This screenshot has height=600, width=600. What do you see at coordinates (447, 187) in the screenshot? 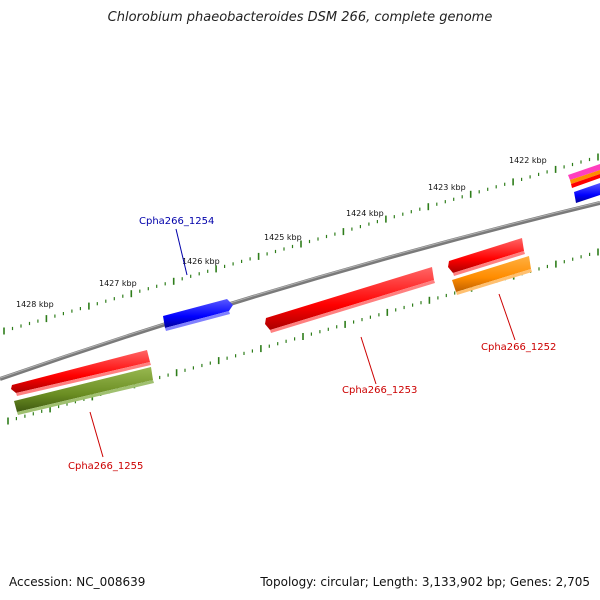
I see `tick-label-1423: 1423 kbp` at bounding box center [447, 187].